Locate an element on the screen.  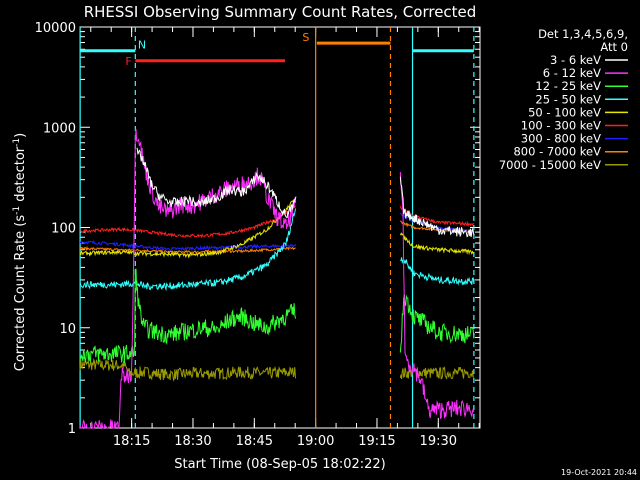
series-line-3-6-kev-seg2 is located at coordinates (437, 207).